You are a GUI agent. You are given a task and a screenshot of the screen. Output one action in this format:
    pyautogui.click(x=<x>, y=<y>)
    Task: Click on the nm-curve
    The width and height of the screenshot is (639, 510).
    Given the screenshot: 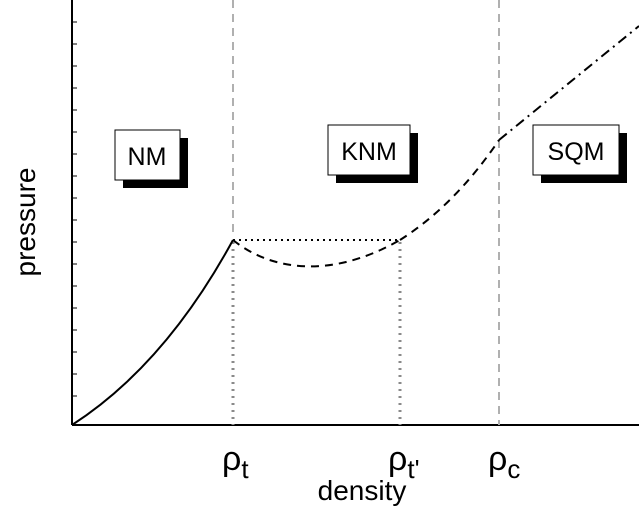 What is the action you would take?
    pyautogui.click(x=152, y=332)
    